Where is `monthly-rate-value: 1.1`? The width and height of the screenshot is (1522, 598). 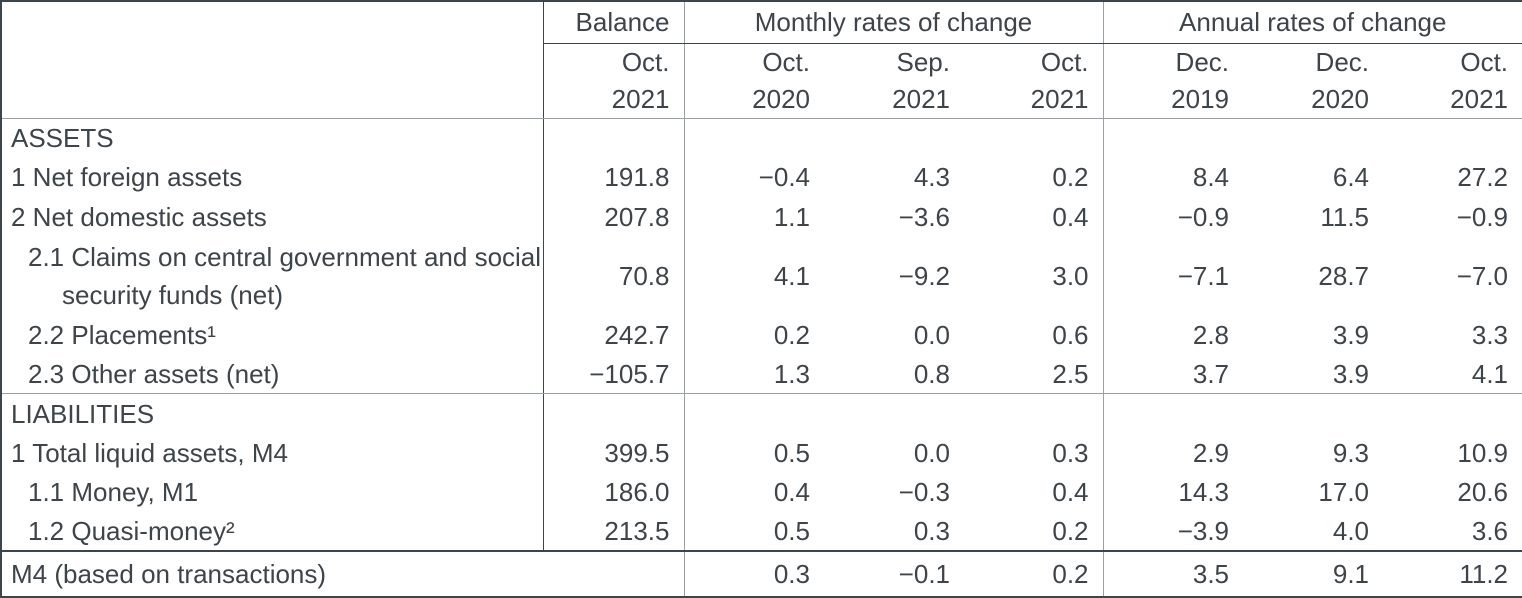
monthly-rate-value: 1.1 is located at coordinates (791, 216).